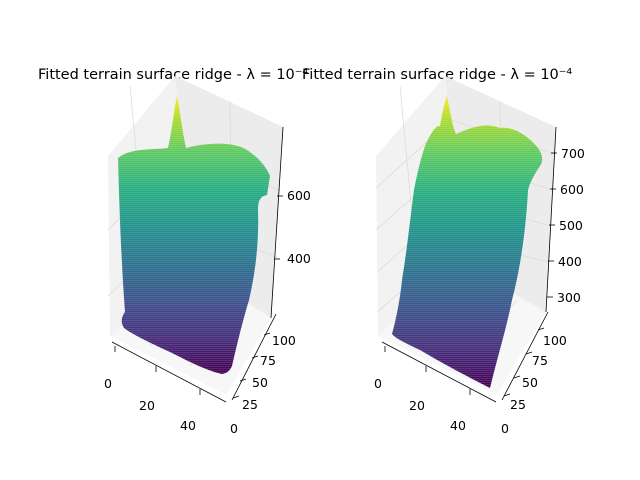 Image resolution: width=640 pixels, height=480 pixels. What do you see at coordinates (194, 235) in the screenshot?
I see `surface-left-mesh` at bounding box center [194, 235].